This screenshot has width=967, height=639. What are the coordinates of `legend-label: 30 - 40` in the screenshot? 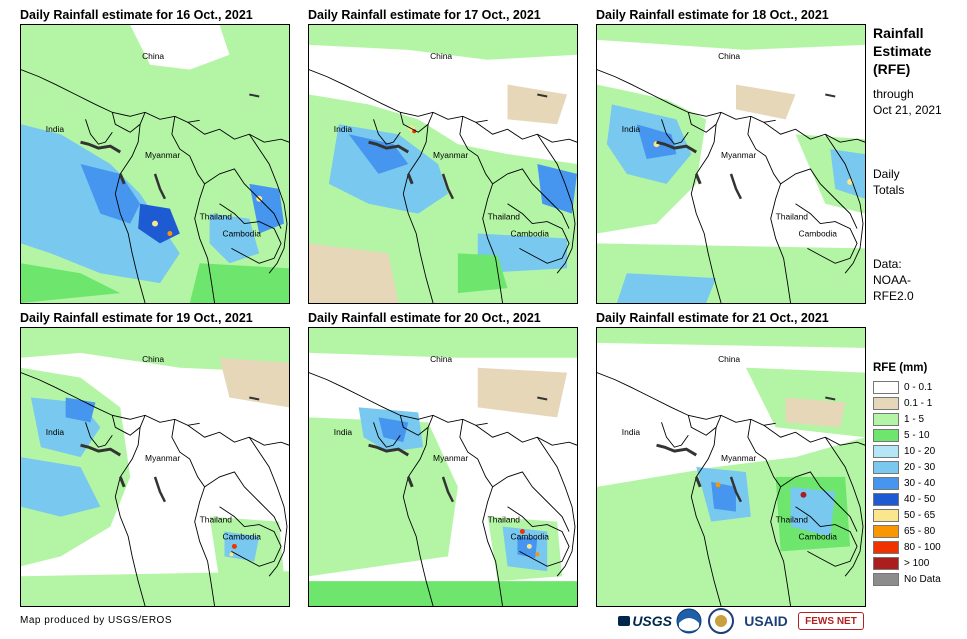 It's located at (920, 483).